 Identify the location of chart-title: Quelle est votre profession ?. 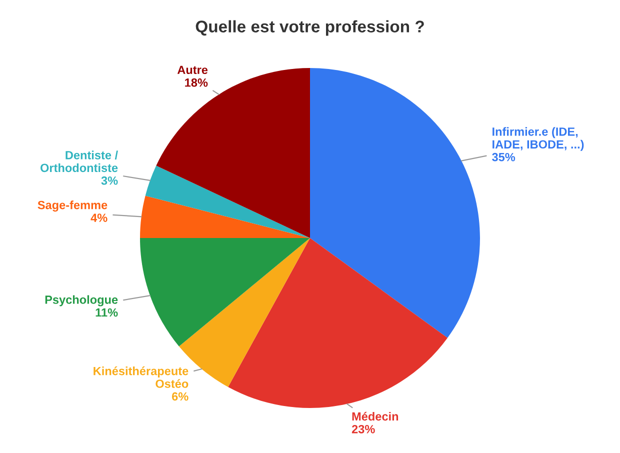
(310, 28).